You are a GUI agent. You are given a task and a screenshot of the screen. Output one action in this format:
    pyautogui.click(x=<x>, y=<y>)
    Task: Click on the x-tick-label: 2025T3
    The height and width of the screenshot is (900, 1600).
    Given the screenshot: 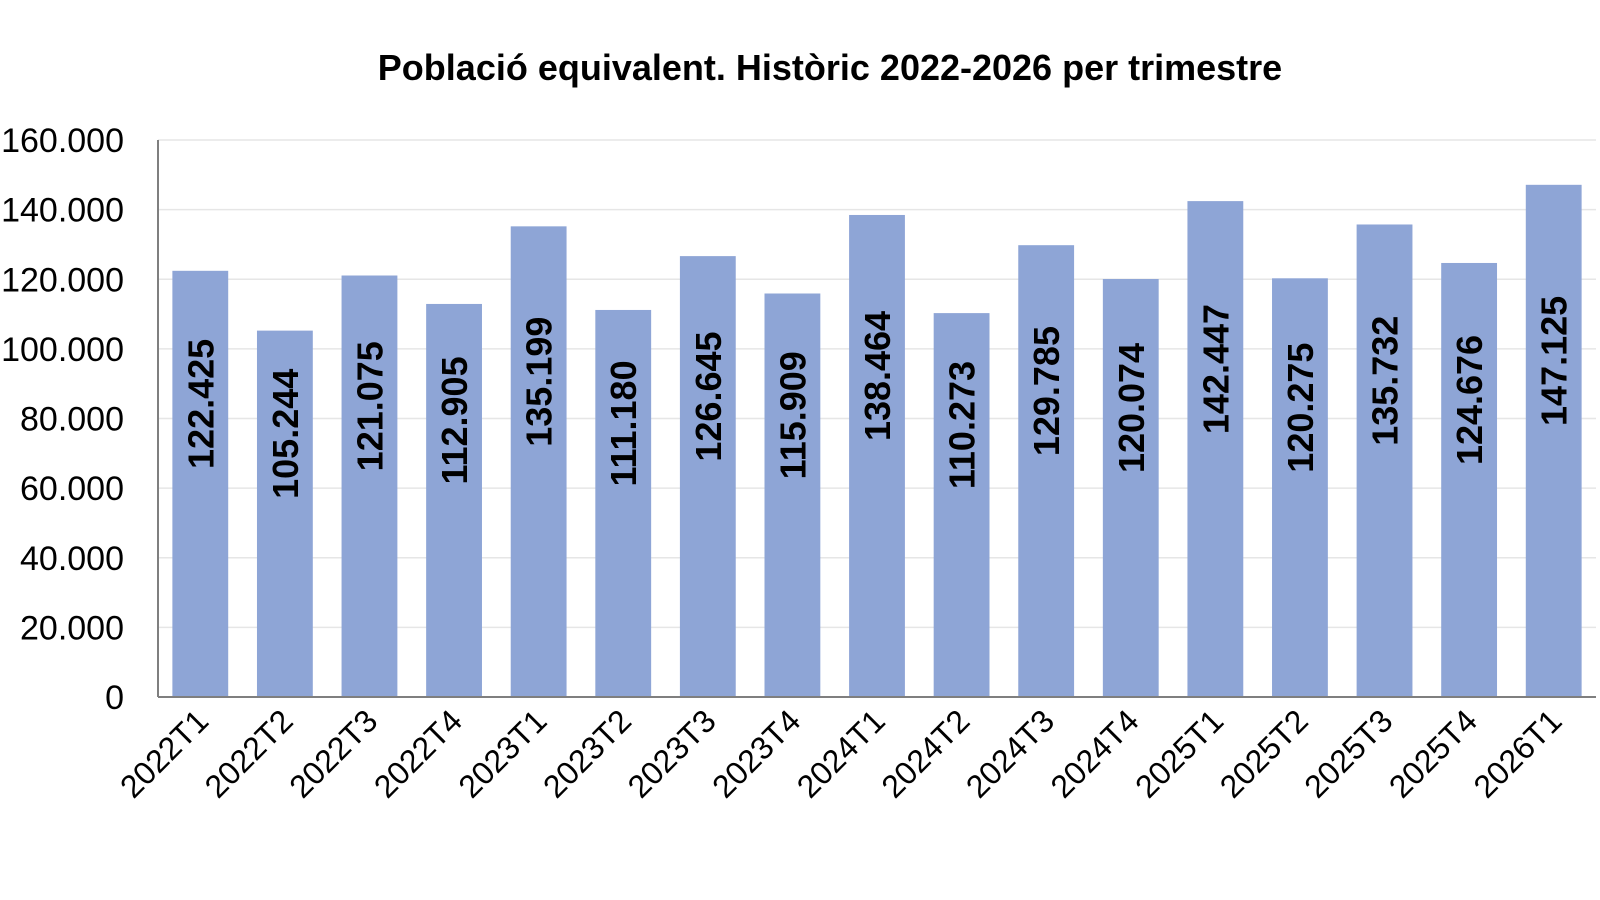 What is the action you would take?
    pyautogui.click(x=1348, y=753)
    